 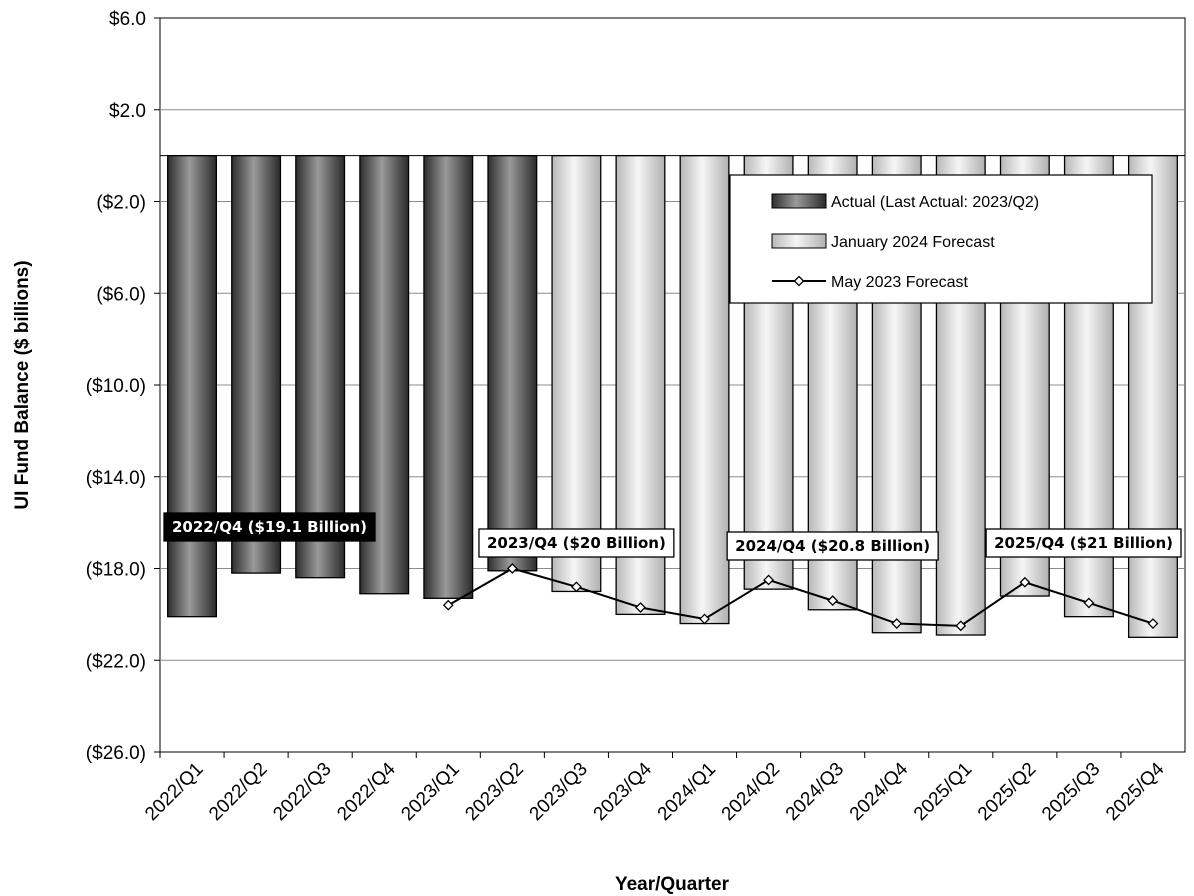 What do you see at coordinates (238, 792) in the screenshot?
I see `x-tick-label: 2022/Q2` at bounding box center [238, 792].